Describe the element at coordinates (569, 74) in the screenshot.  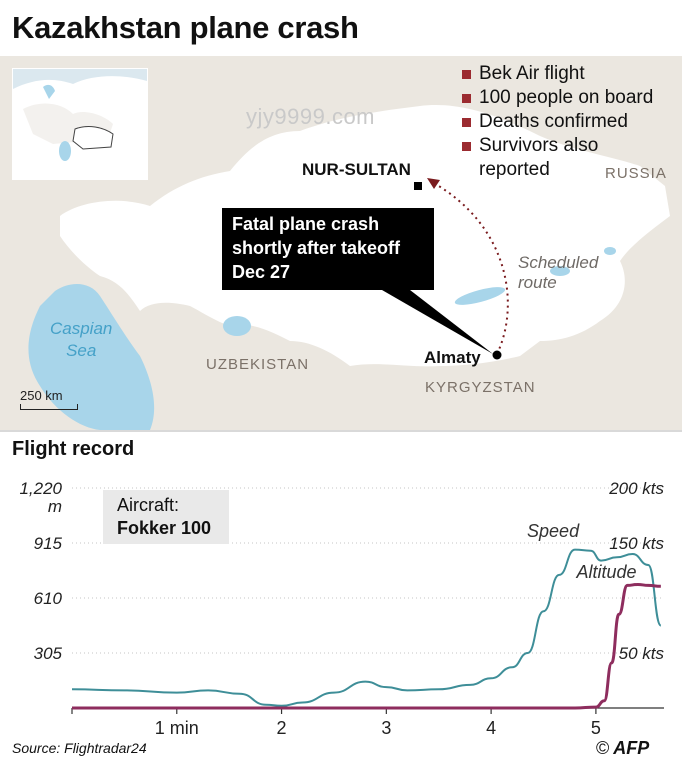
I see `legend-item: Bek Air flight` at that location.